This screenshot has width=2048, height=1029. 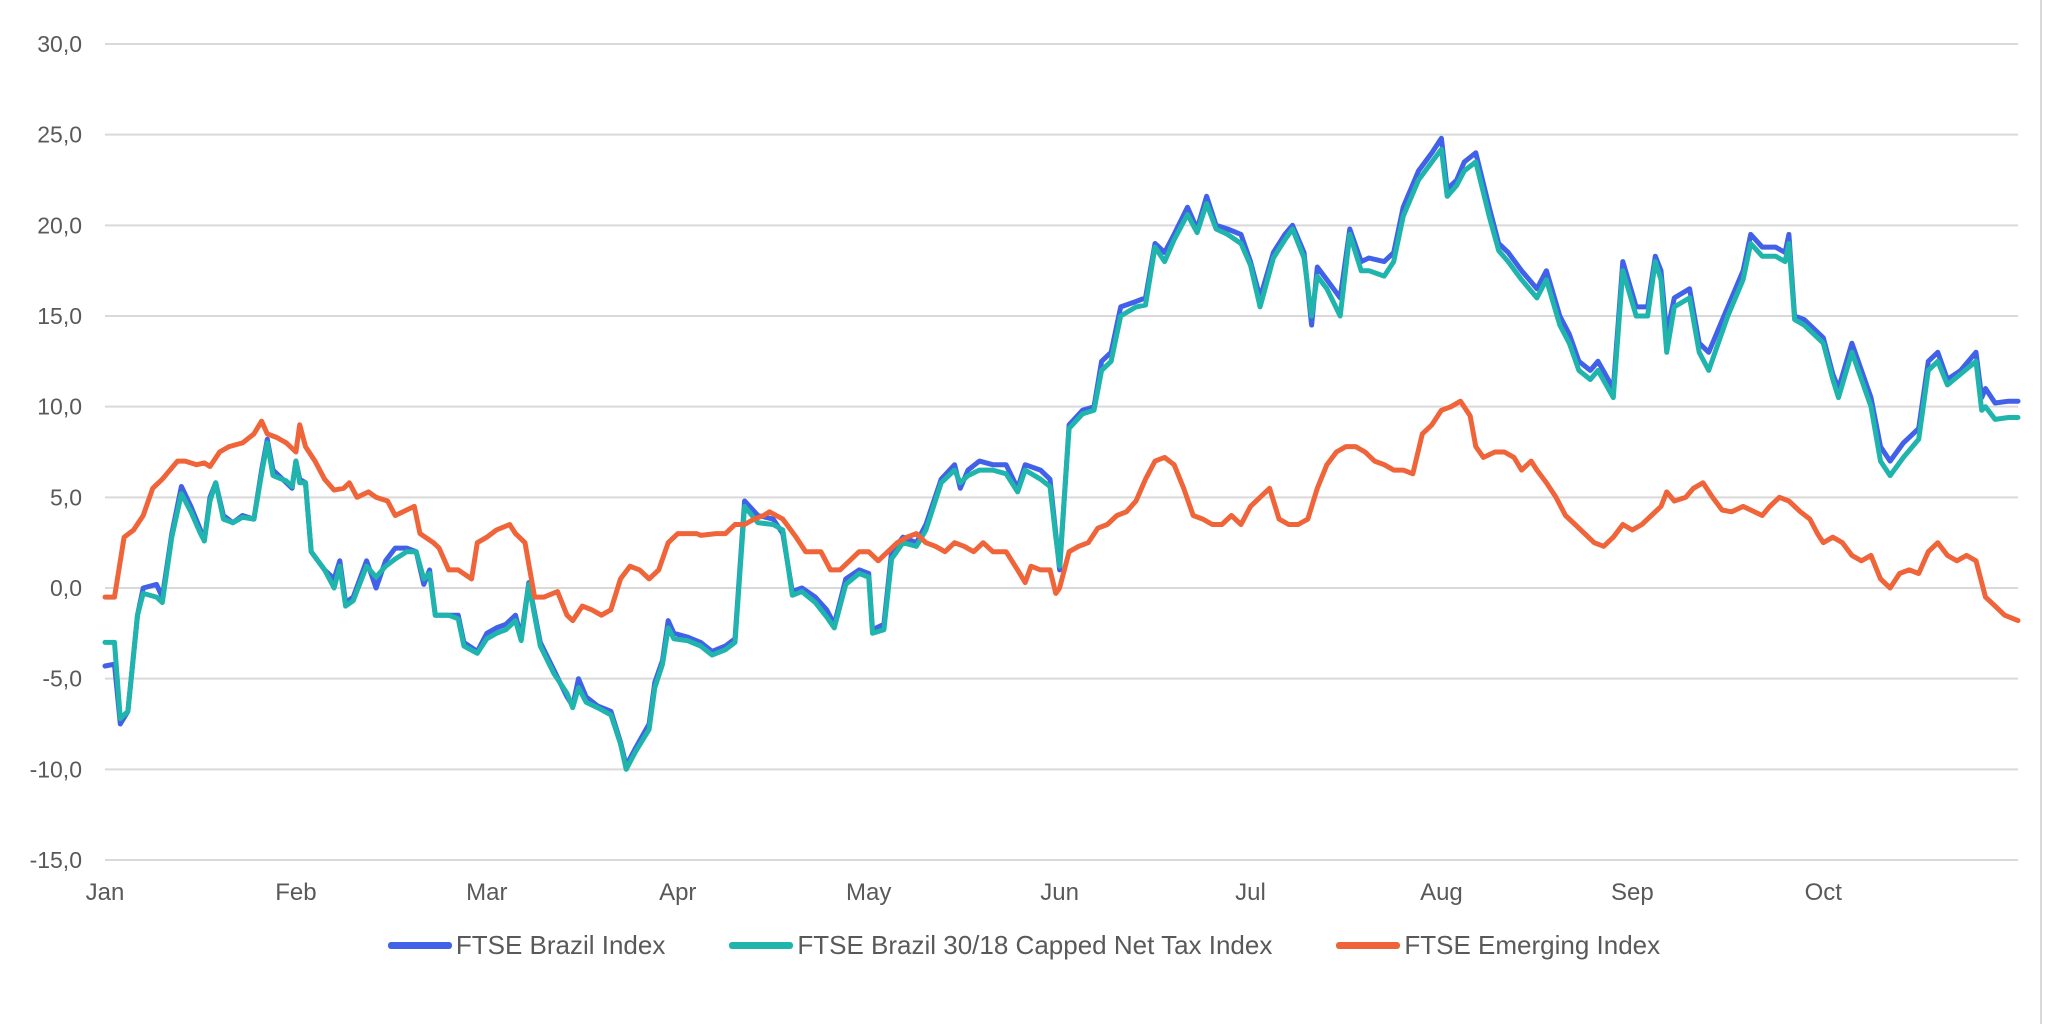 I want to click on legend-label-emerging: FTSE Emerging Index, so click(x=1532, y=945).